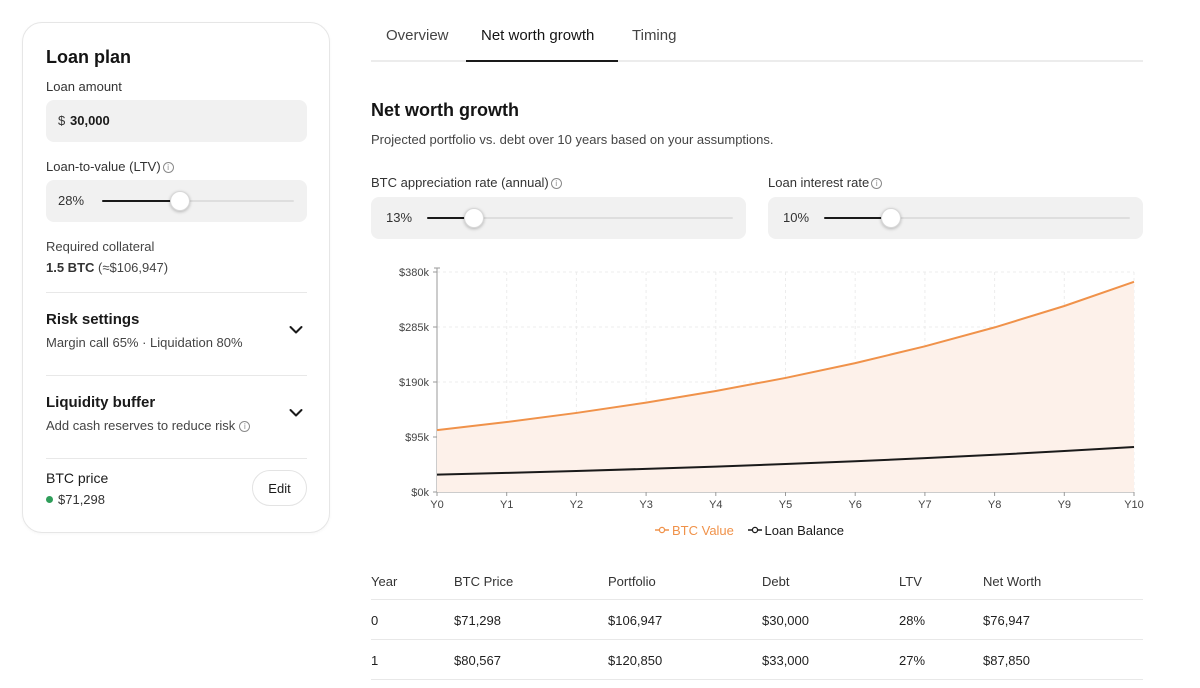  I want to click on ltv-label-text: Loan-to-value (LTV), so click(103, 166).